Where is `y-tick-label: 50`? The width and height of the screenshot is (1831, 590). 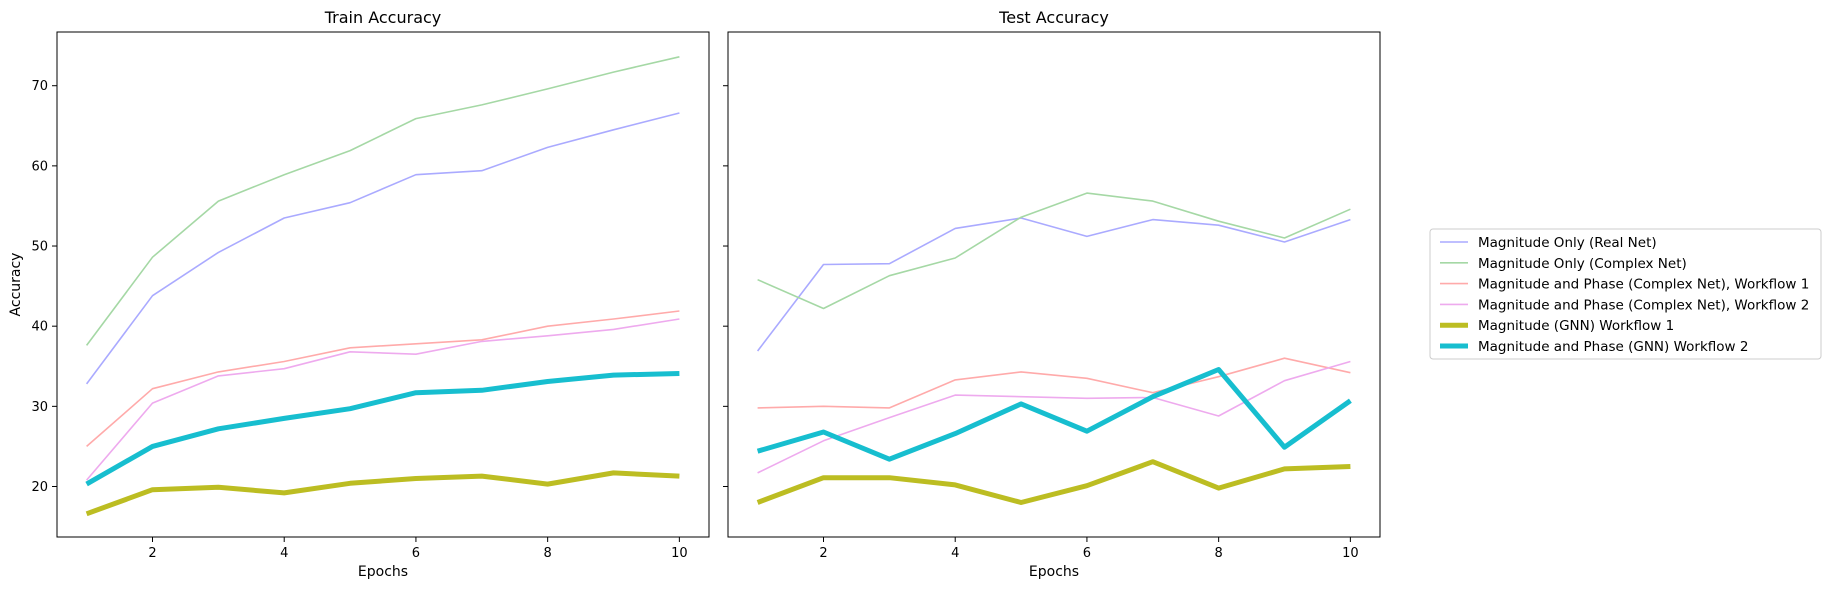 y-tick-label: 50 is located at coordinates (39, 247).